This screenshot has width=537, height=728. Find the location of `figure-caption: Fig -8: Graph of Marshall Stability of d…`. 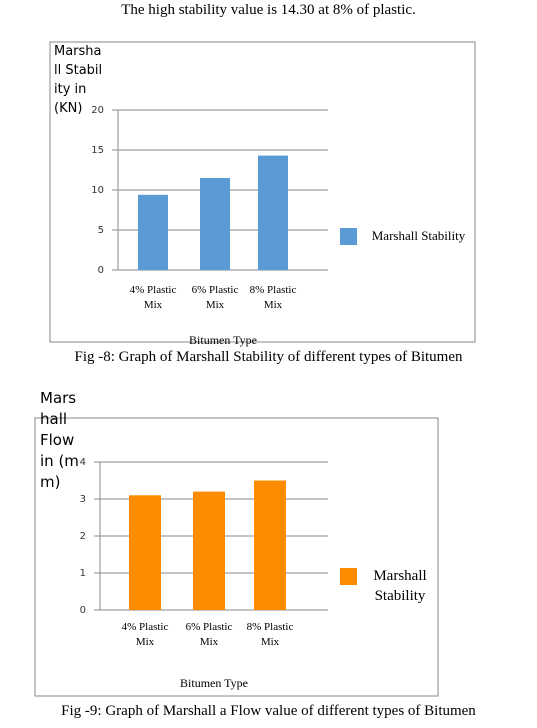

figure-caption: Fig -8: Graph of Marshall Stability of d… is located at coordinates (268, 357).